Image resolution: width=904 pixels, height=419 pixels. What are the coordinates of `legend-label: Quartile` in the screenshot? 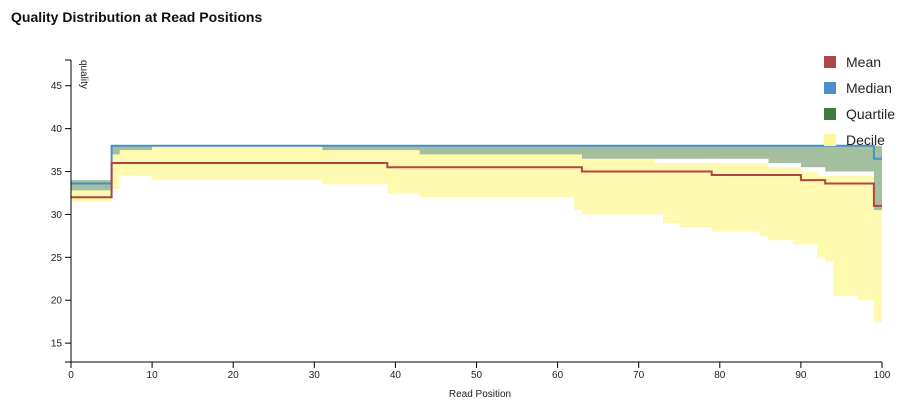 It's located at (870, 114).